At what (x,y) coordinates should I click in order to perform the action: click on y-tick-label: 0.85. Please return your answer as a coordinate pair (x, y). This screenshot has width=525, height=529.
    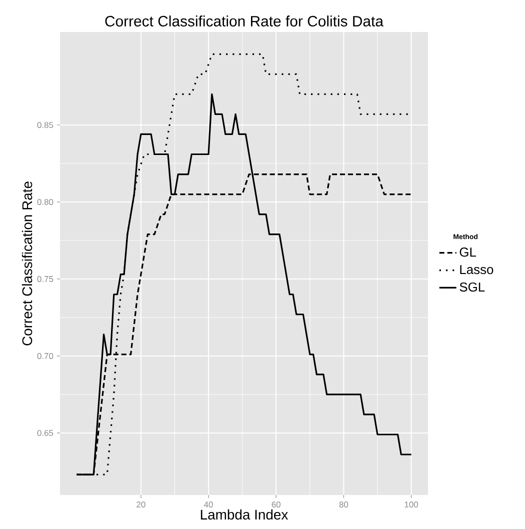
    Looking at the image, I should click on (45, 125).